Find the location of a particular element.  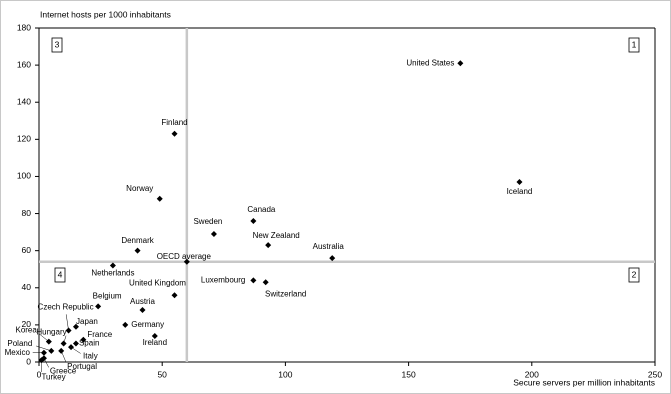

point-label: United Kingdom is located at coordinates (157, 282).